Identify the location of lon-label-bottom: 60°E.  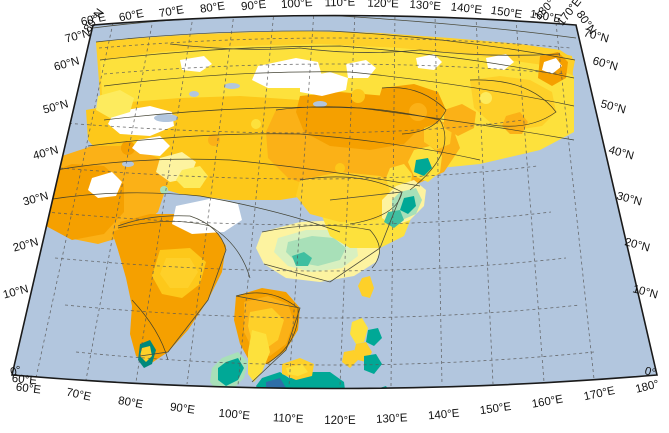
(28, 389).